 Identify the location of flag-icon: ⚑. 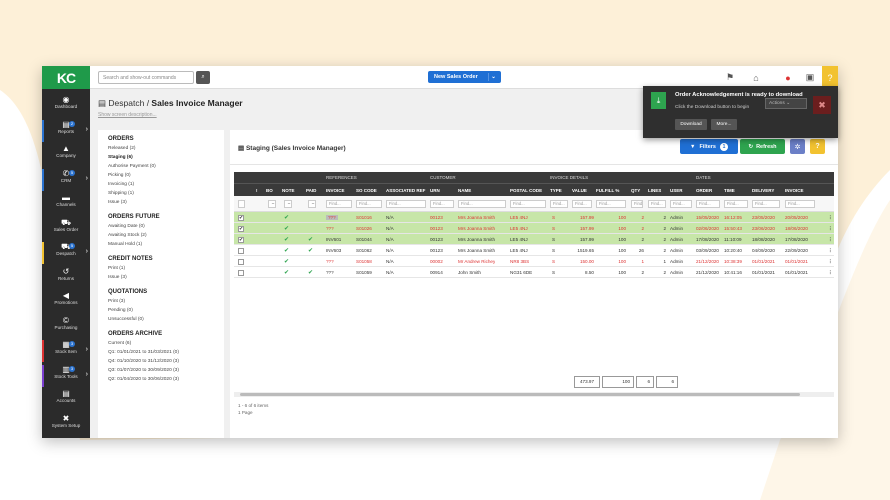
(730, 77).